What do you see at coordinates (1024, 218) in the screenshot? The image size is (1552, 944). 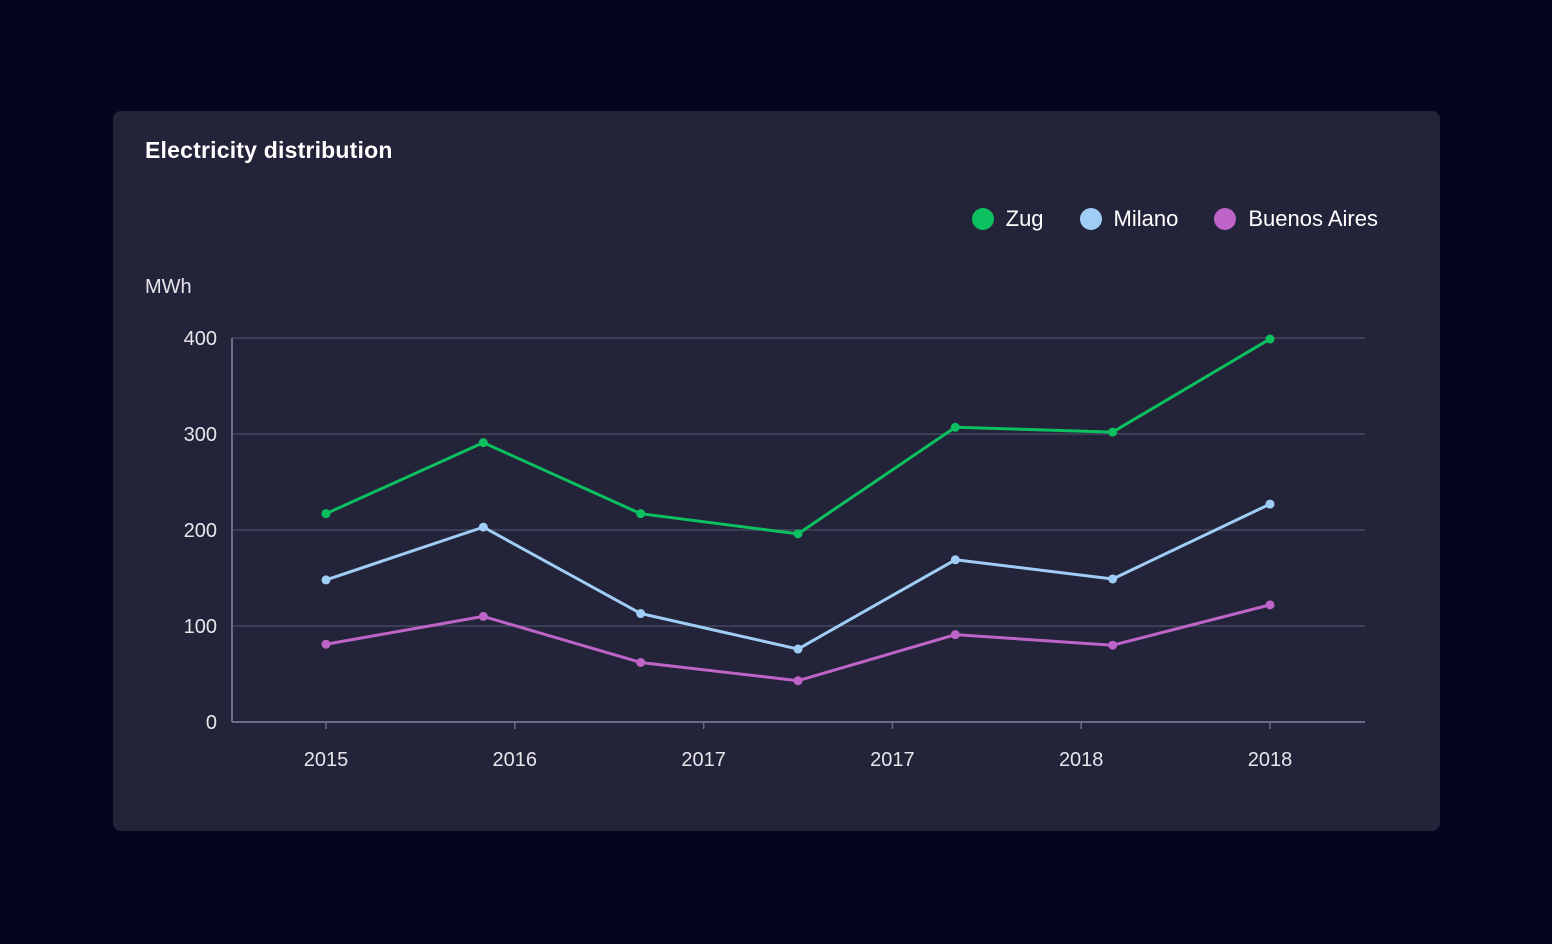 I see `legend-label: Zug` at bounding box center [1024, 218].